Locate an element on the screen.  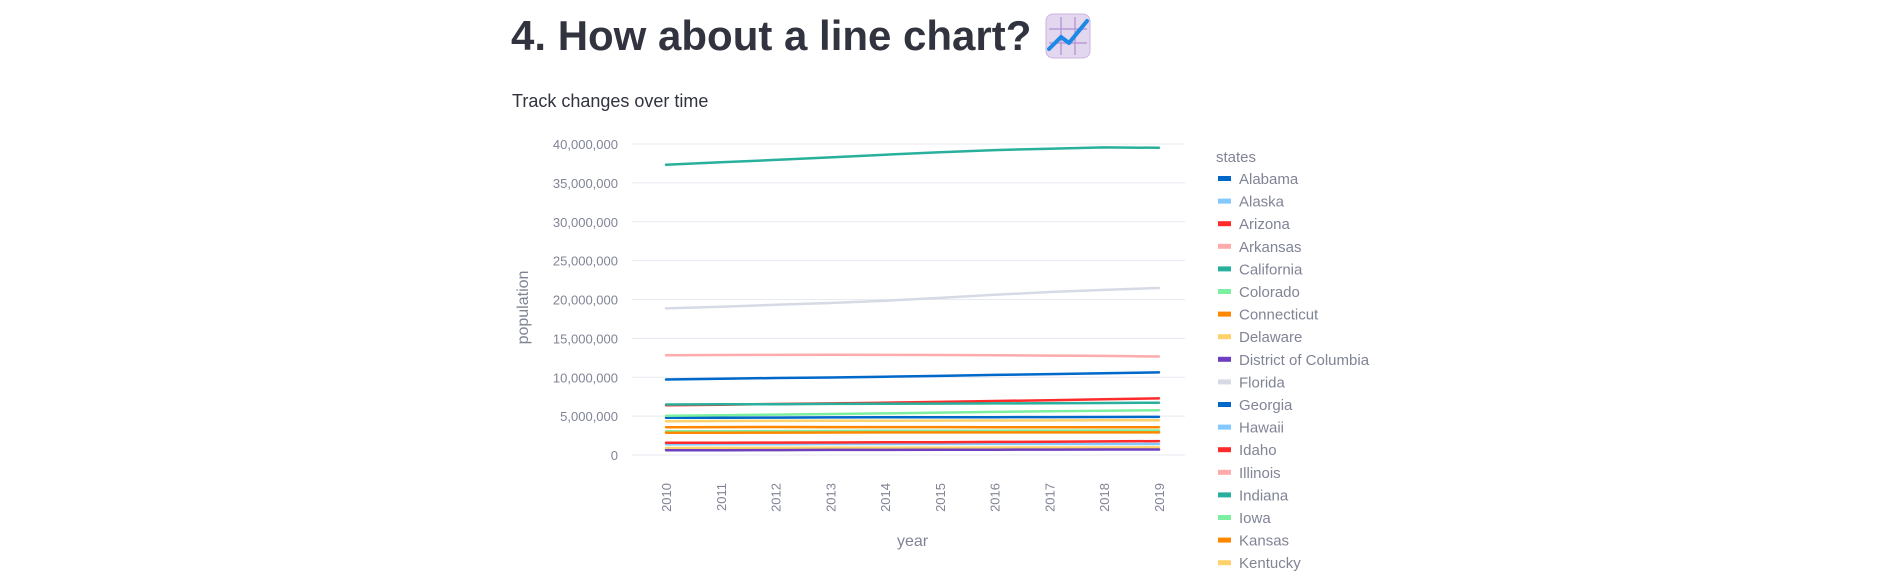
y-tick-label: 30,000,000 is located at coordinates (585, 222).